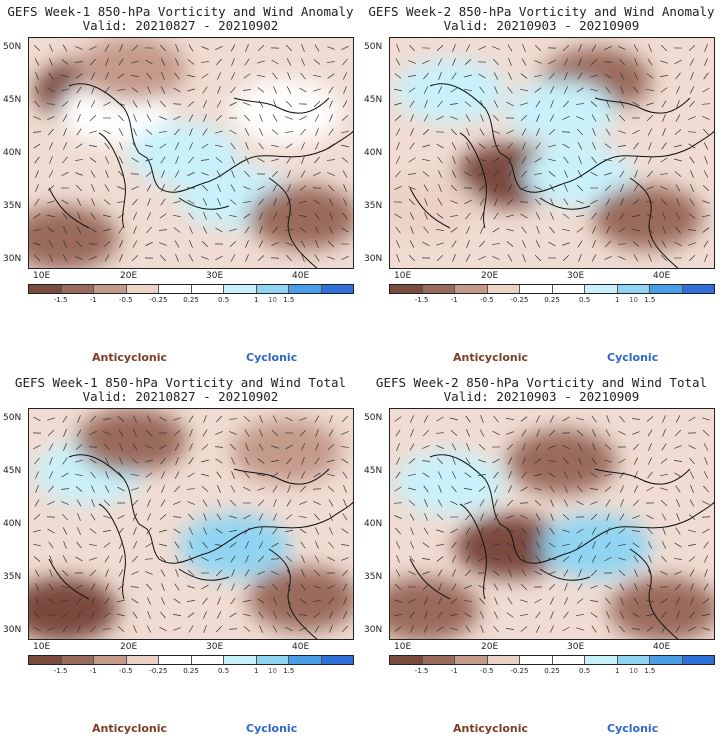  What do you see at coordinates (224, 300) in the screenshot?
I see `colorbar-tick-label: 0.5` at bounding box center [224, 300].